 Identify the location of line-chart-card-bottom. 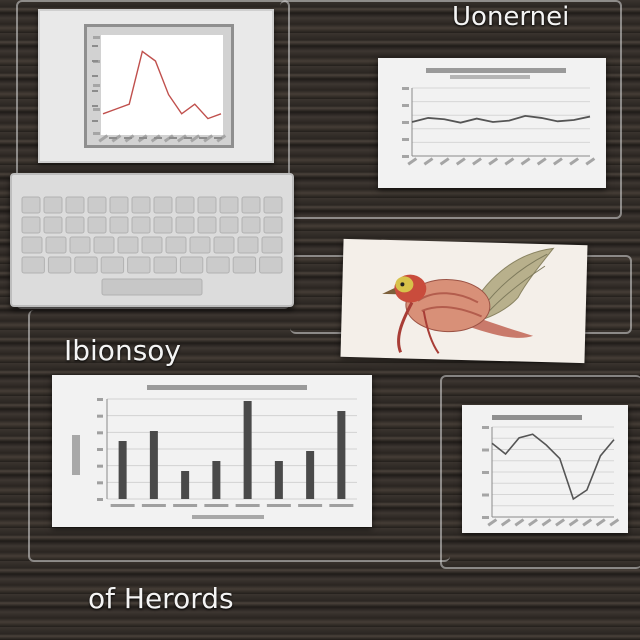
(545, 469).